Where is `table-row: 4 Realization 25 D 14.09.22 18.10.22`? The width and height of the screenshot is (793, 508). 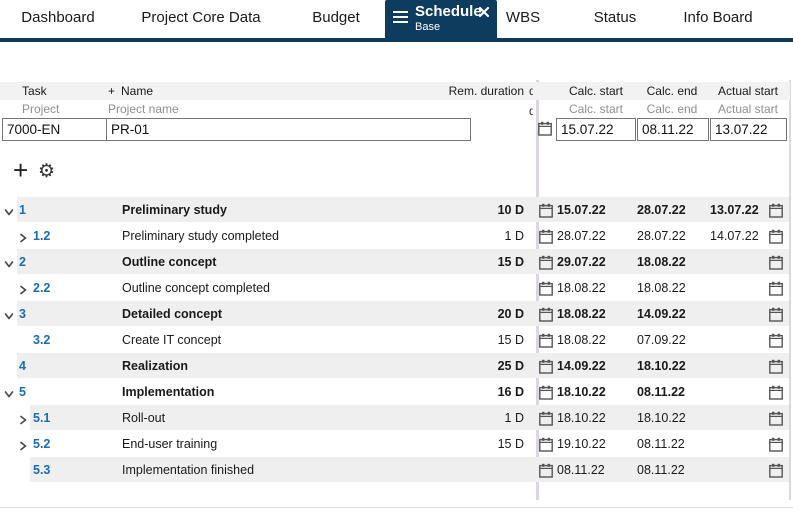 table-row: 4 Realization 25 D 14.09.22 18.10.22 is located at coordinates (396, 366).